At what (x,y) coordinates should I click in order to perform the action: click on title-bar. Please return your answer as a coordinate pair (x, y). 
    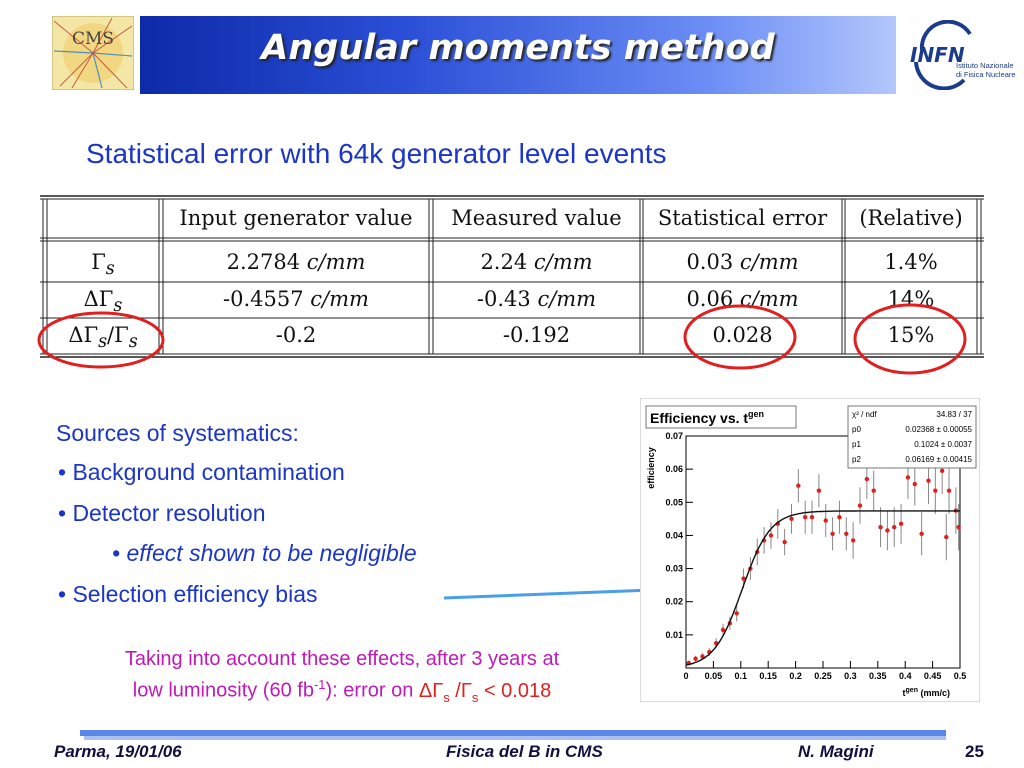
    Looking at the image, I should click on (518, 55).